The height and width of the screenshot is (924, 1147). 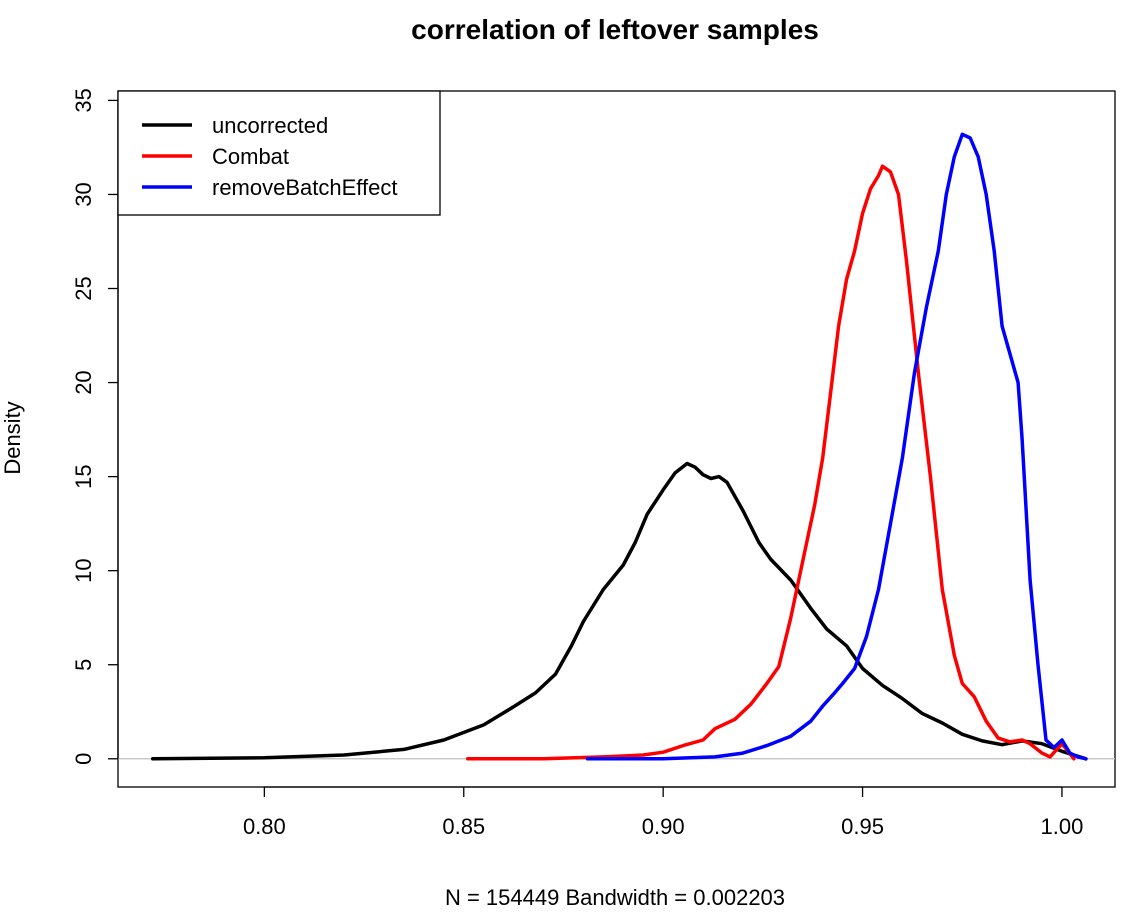 What do you see at coordinates (270, 125) in the screenshot?
I see `legend-label: uncorrected` at bounding box center [270, 125].